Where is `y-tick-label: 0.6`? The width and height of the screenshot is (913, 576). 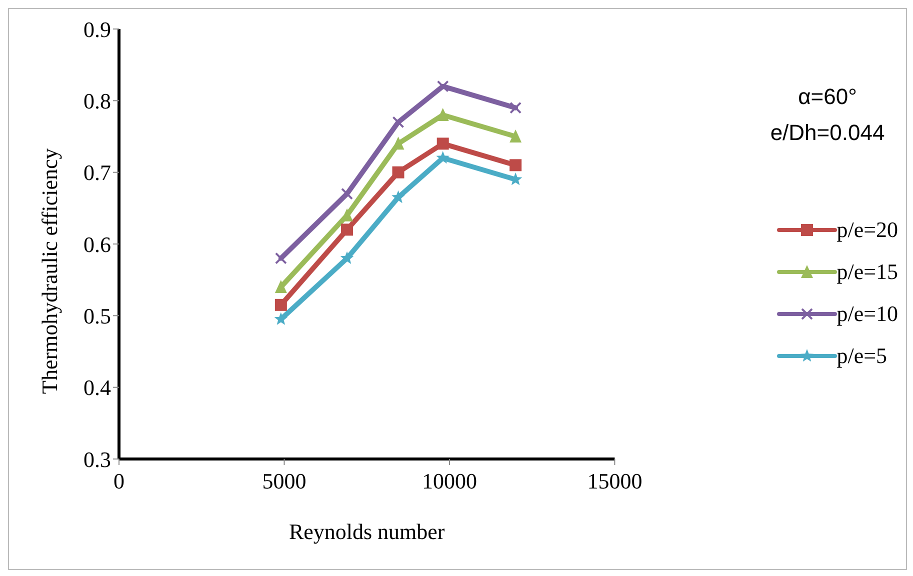
y-tick-label: 0.6 is located at coordinates (97, 244).